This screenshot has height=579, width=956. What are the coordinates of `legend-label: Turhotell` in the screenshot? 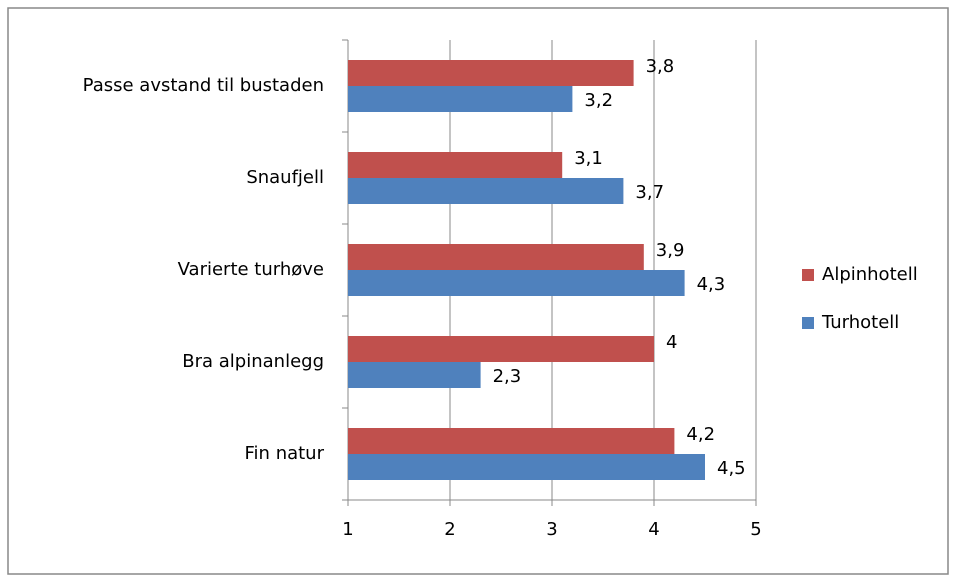 It's located at (860, 322).